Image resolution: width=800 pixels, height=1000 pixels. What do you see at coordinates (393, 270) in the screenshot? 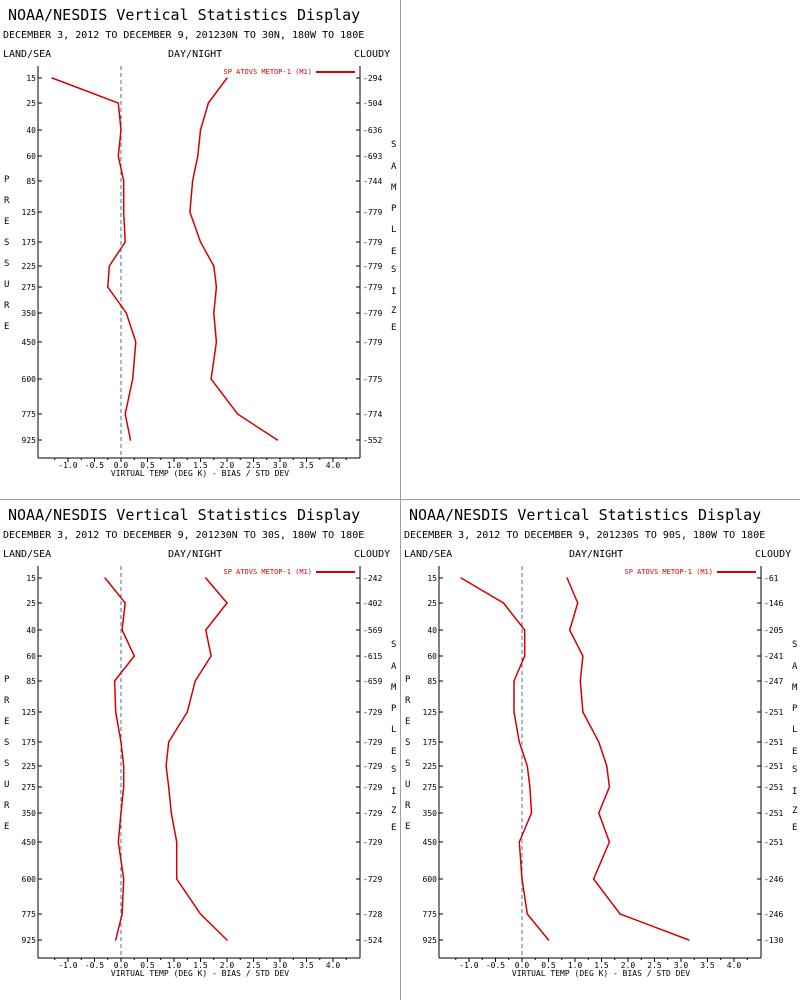
I see `right-axis-label-letter: S` at bounding box center [393, 270].